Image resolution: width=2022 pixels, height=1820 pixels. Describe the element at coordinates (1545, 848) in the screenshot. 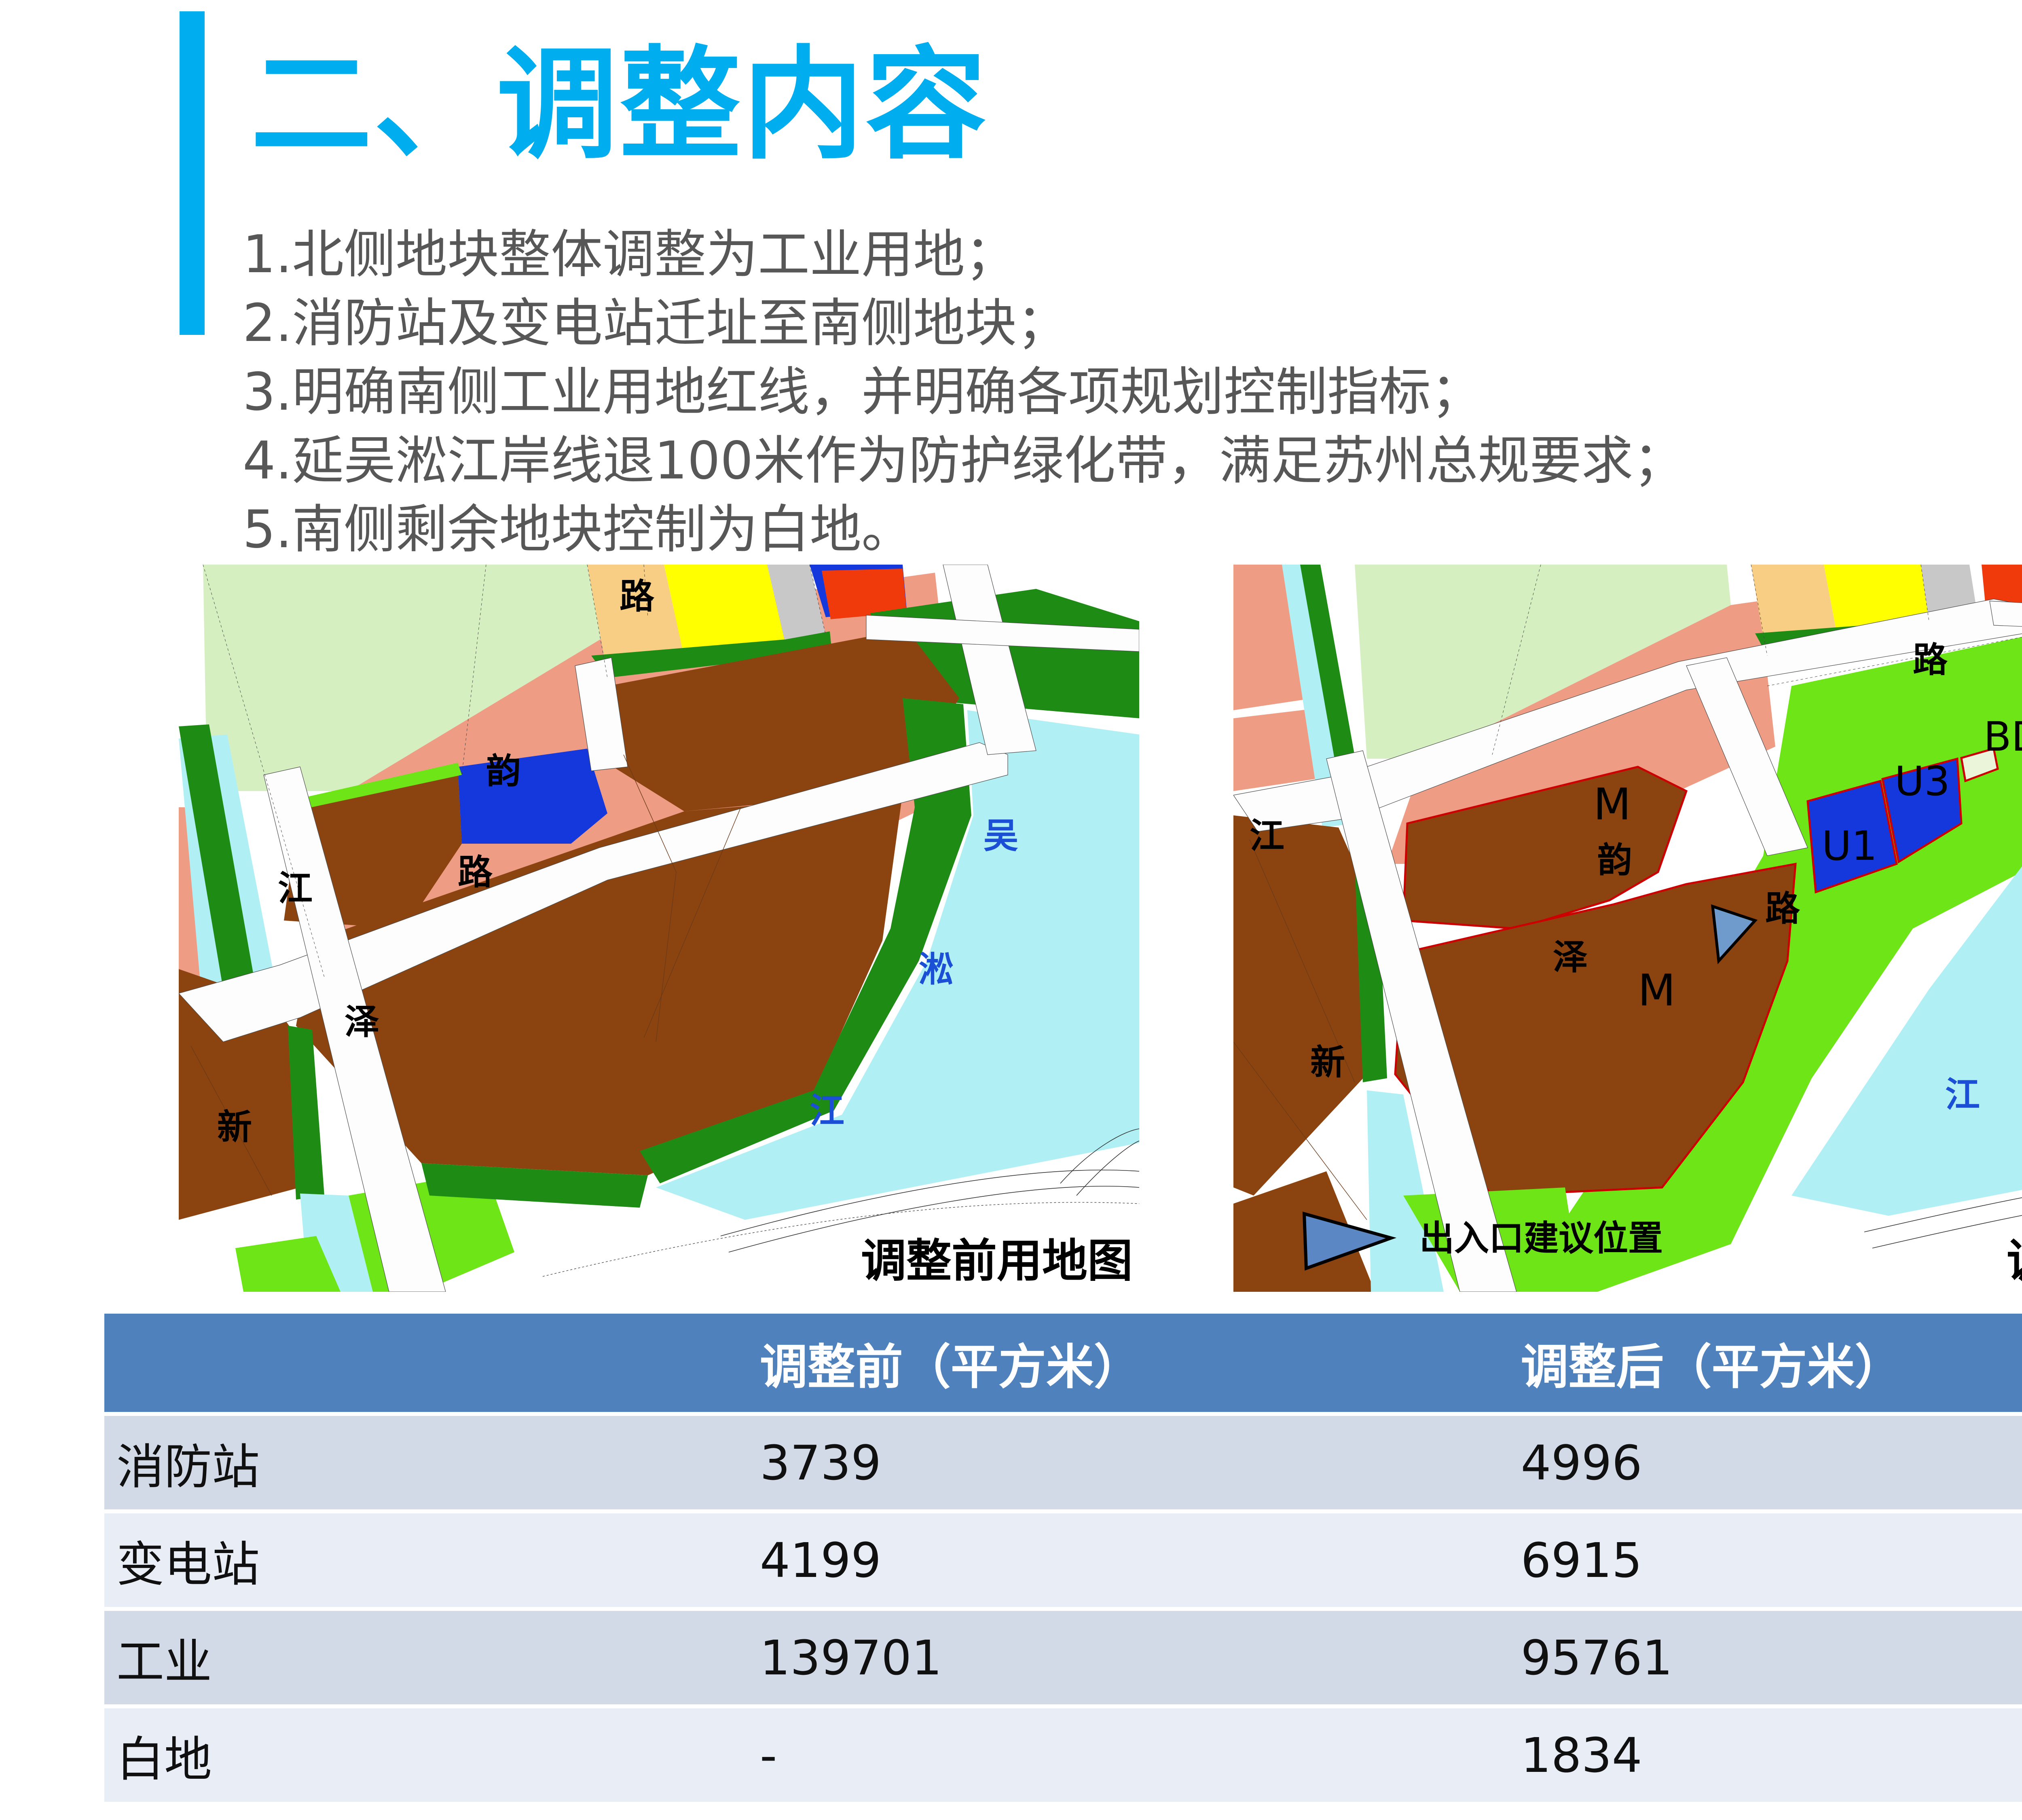

I see `parcel-industrial-m-north` at that location.